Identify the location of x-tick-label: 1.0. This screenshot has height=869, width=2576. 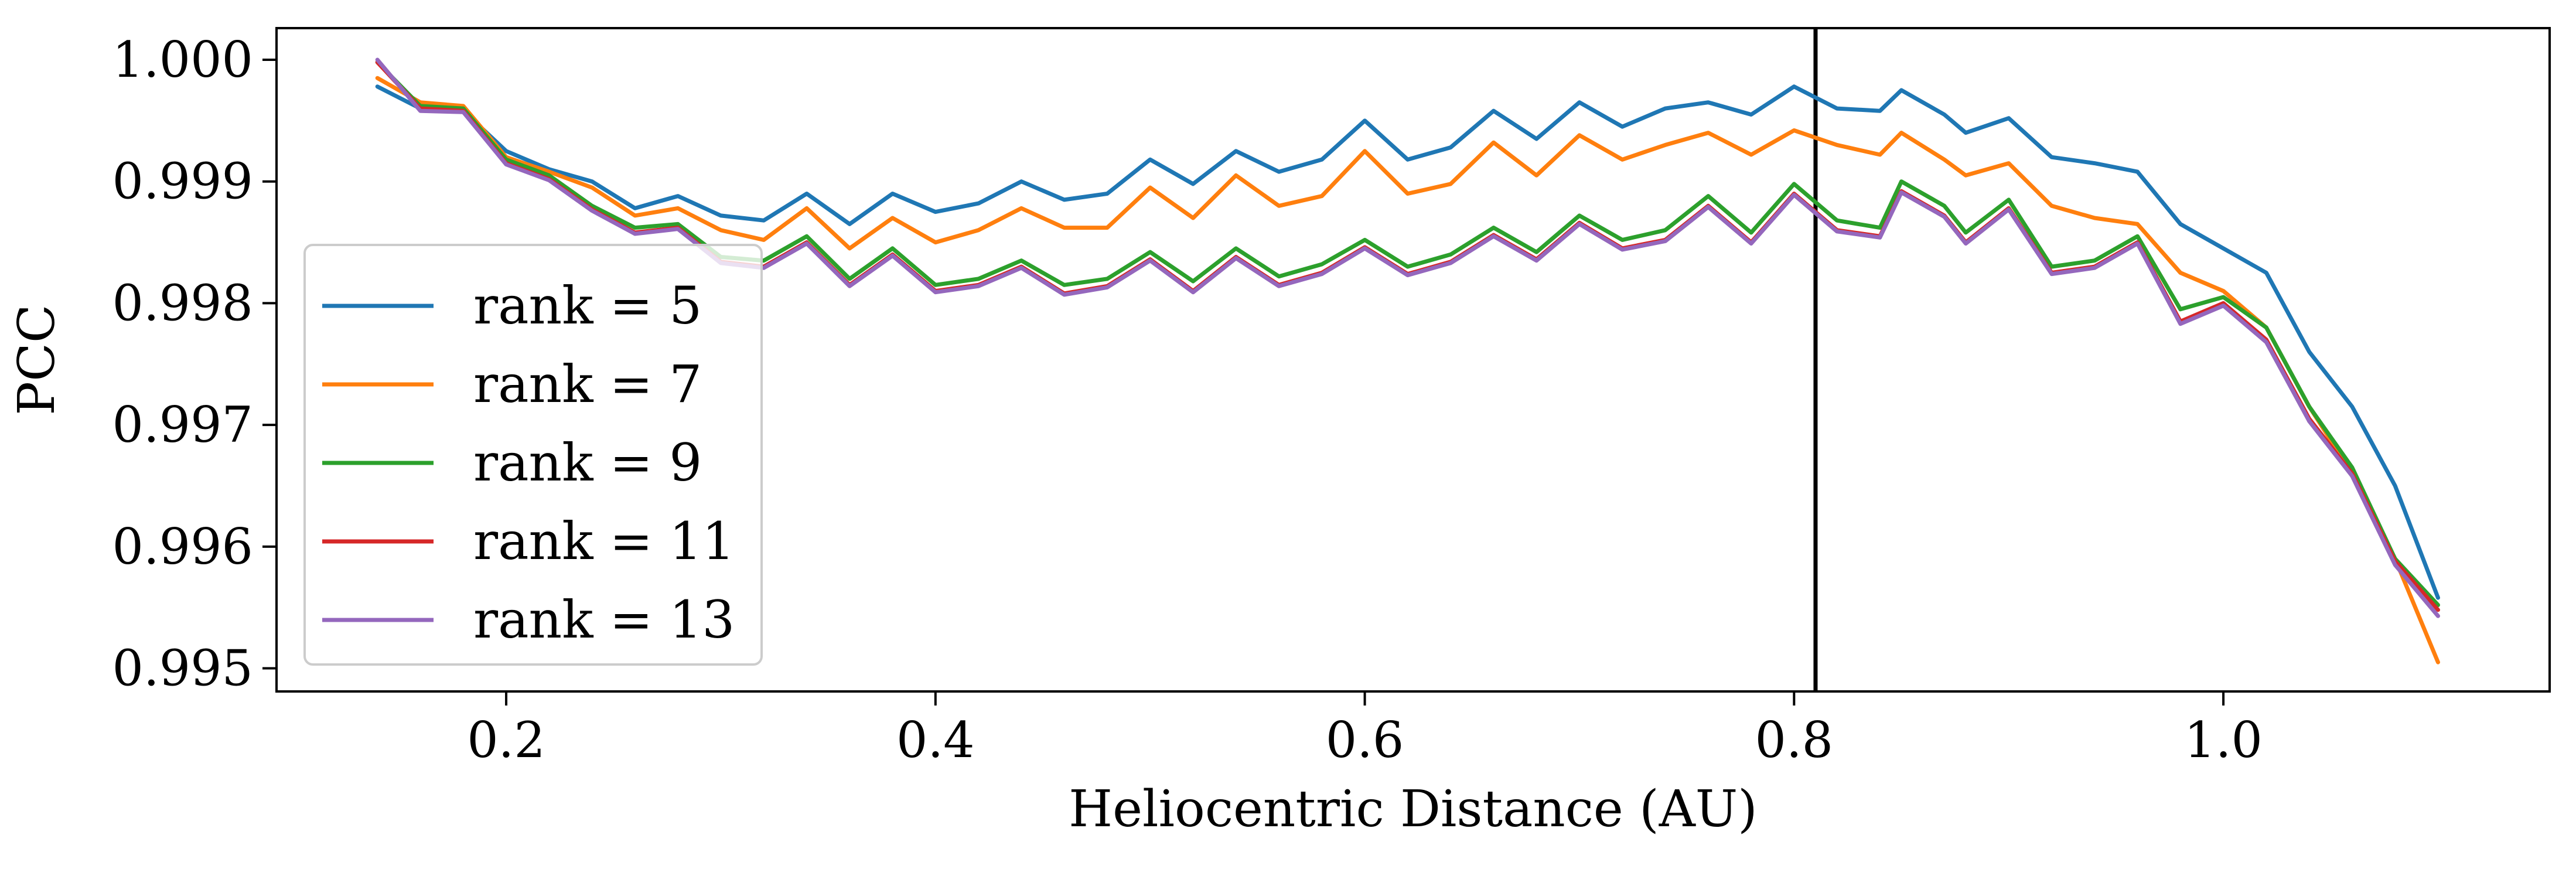
(2223, 740).